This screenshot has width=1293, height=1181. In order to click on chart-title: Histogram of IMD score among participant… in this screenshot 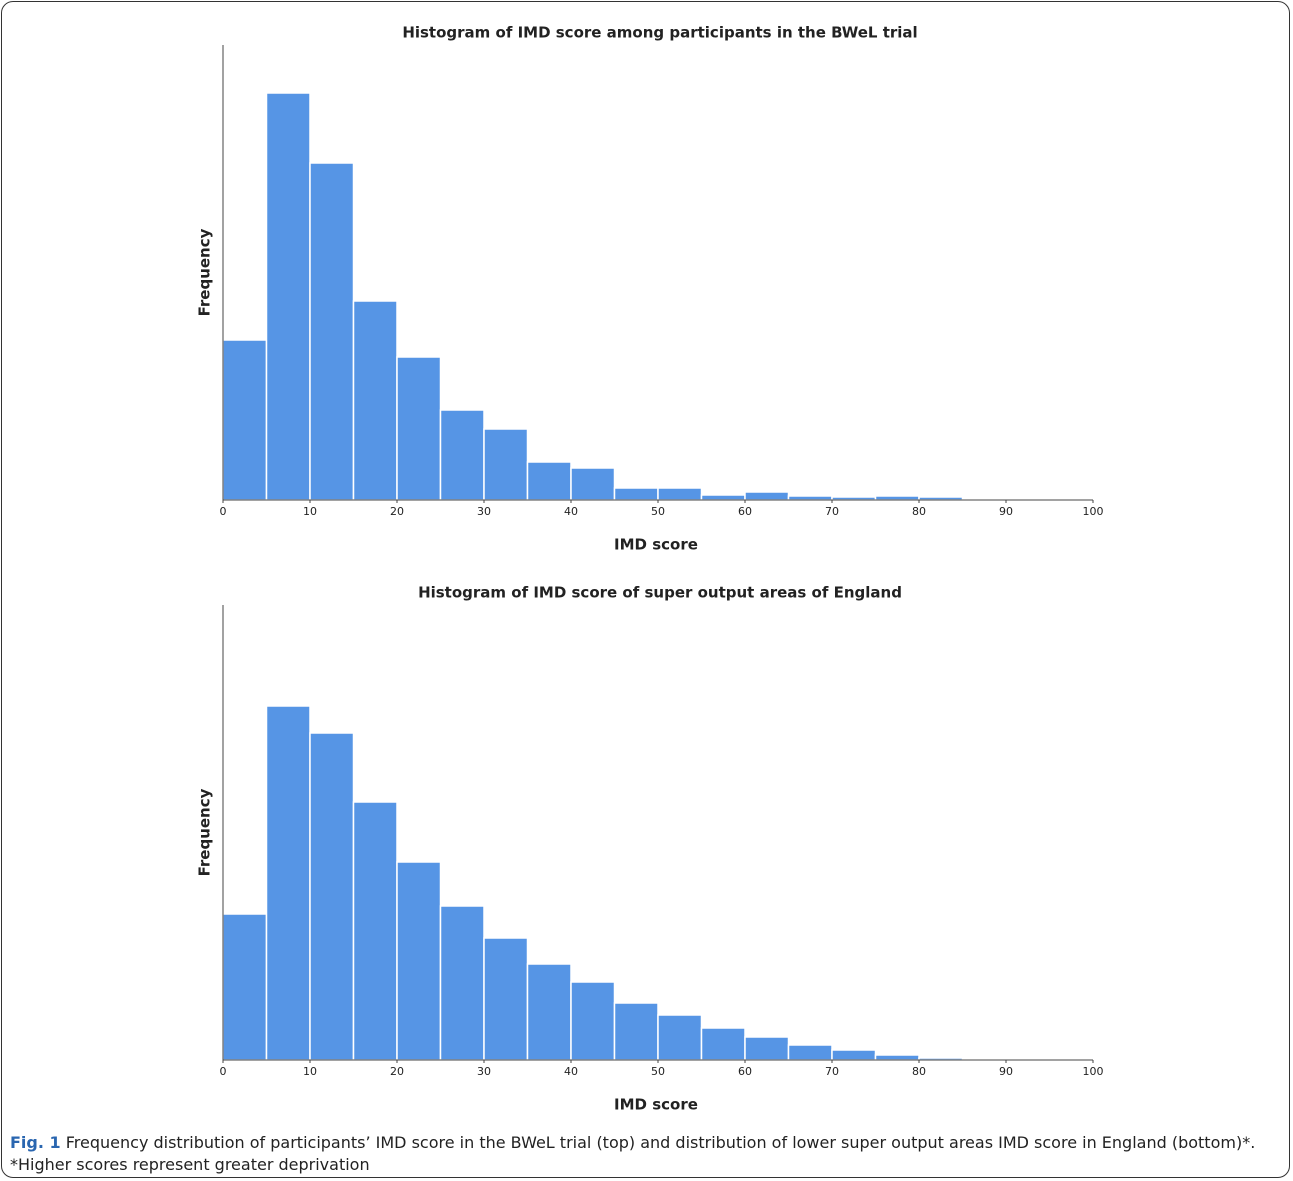, I will do `click(659, 33)`.